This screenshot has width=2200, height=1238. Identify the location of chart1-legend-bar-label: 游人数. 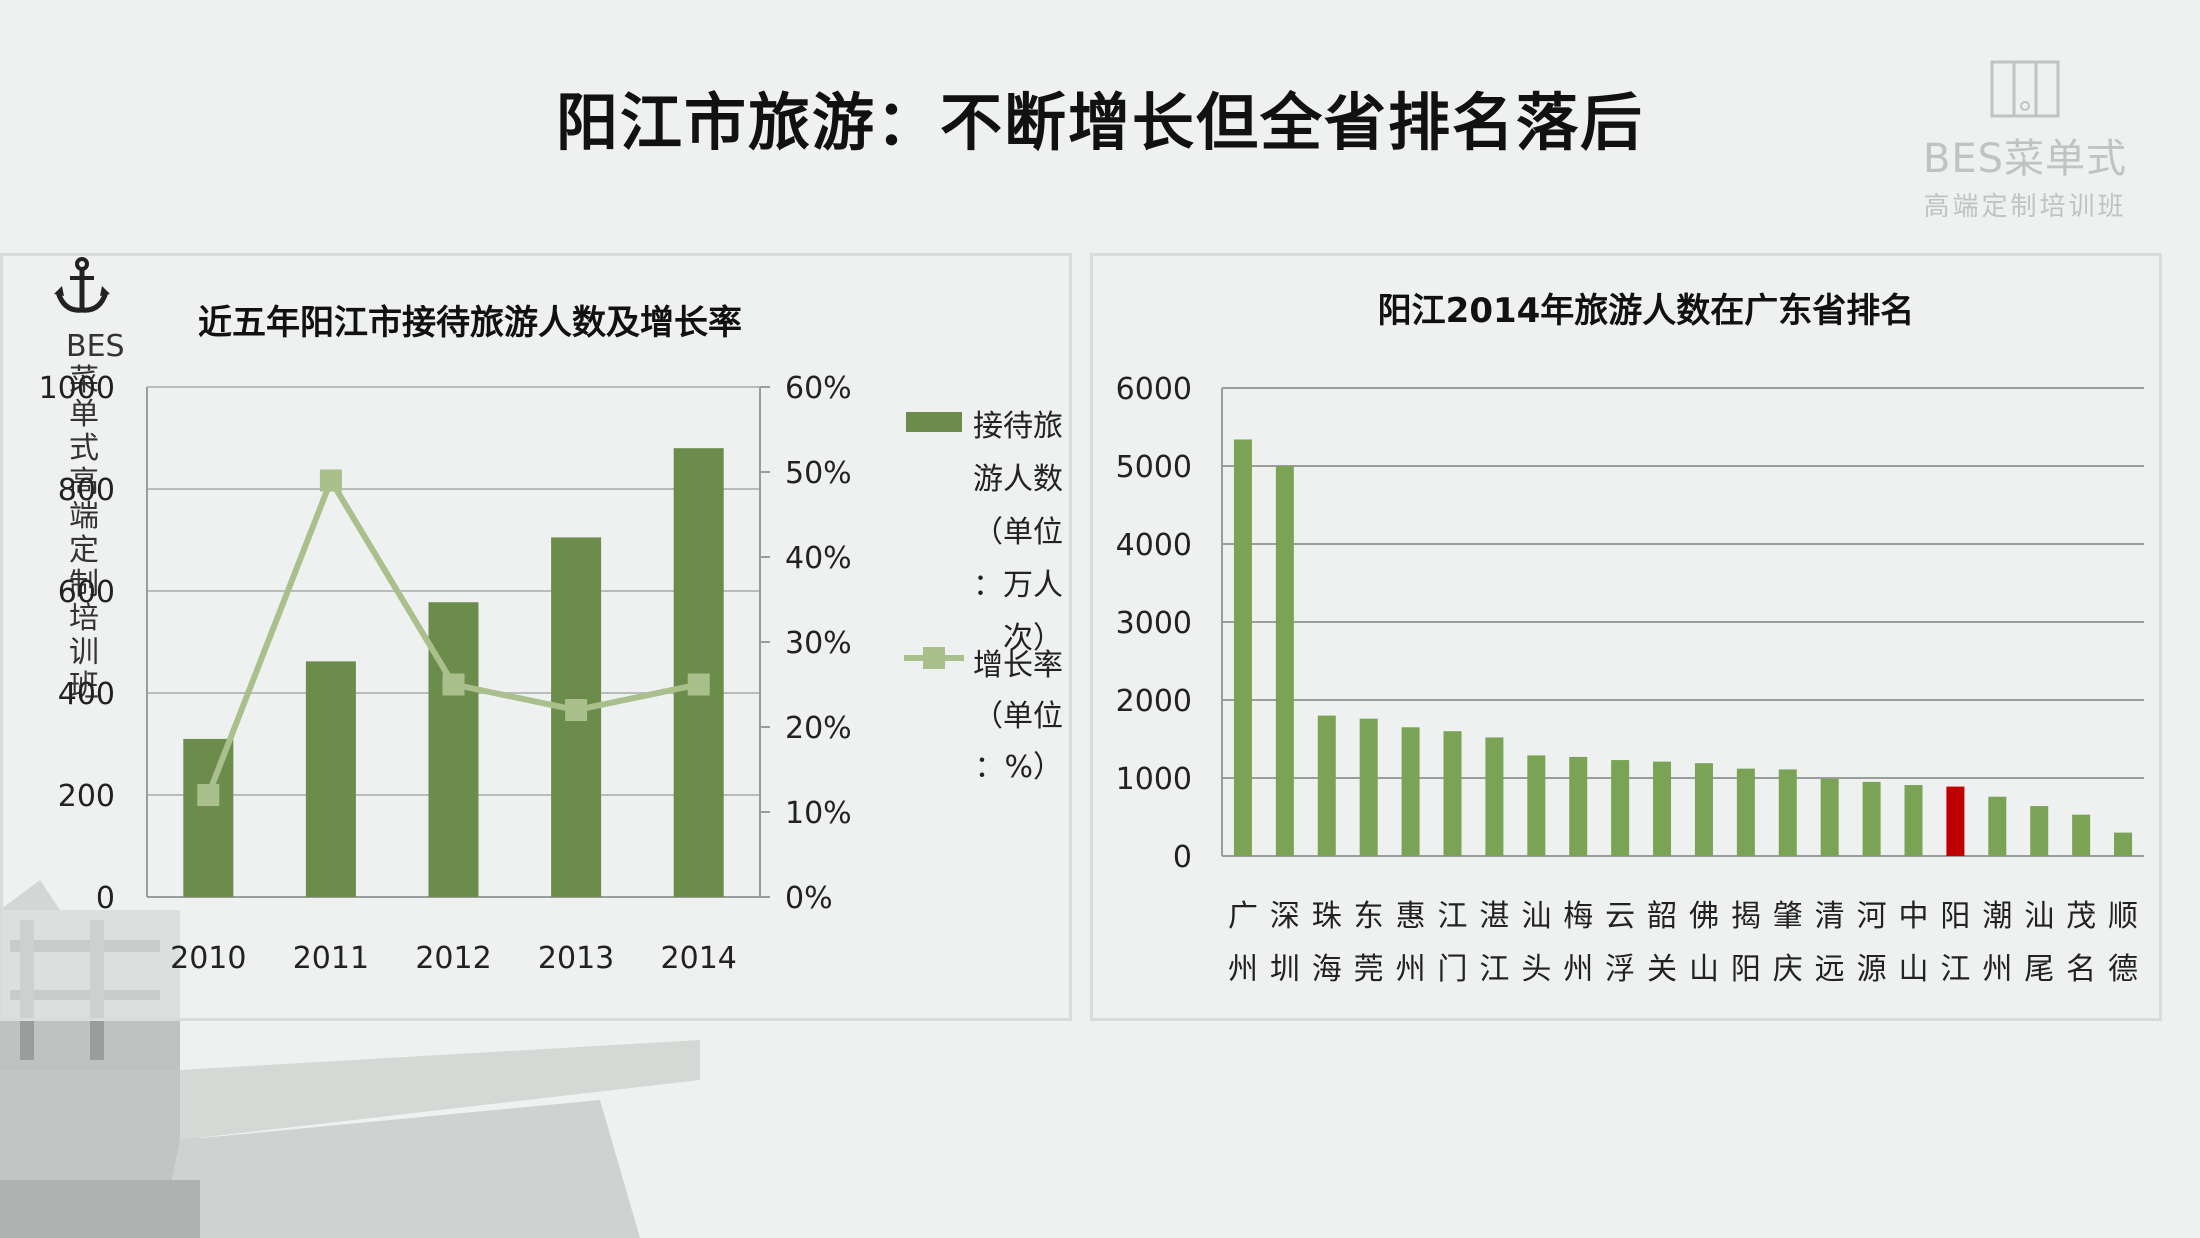
(1018, 479).